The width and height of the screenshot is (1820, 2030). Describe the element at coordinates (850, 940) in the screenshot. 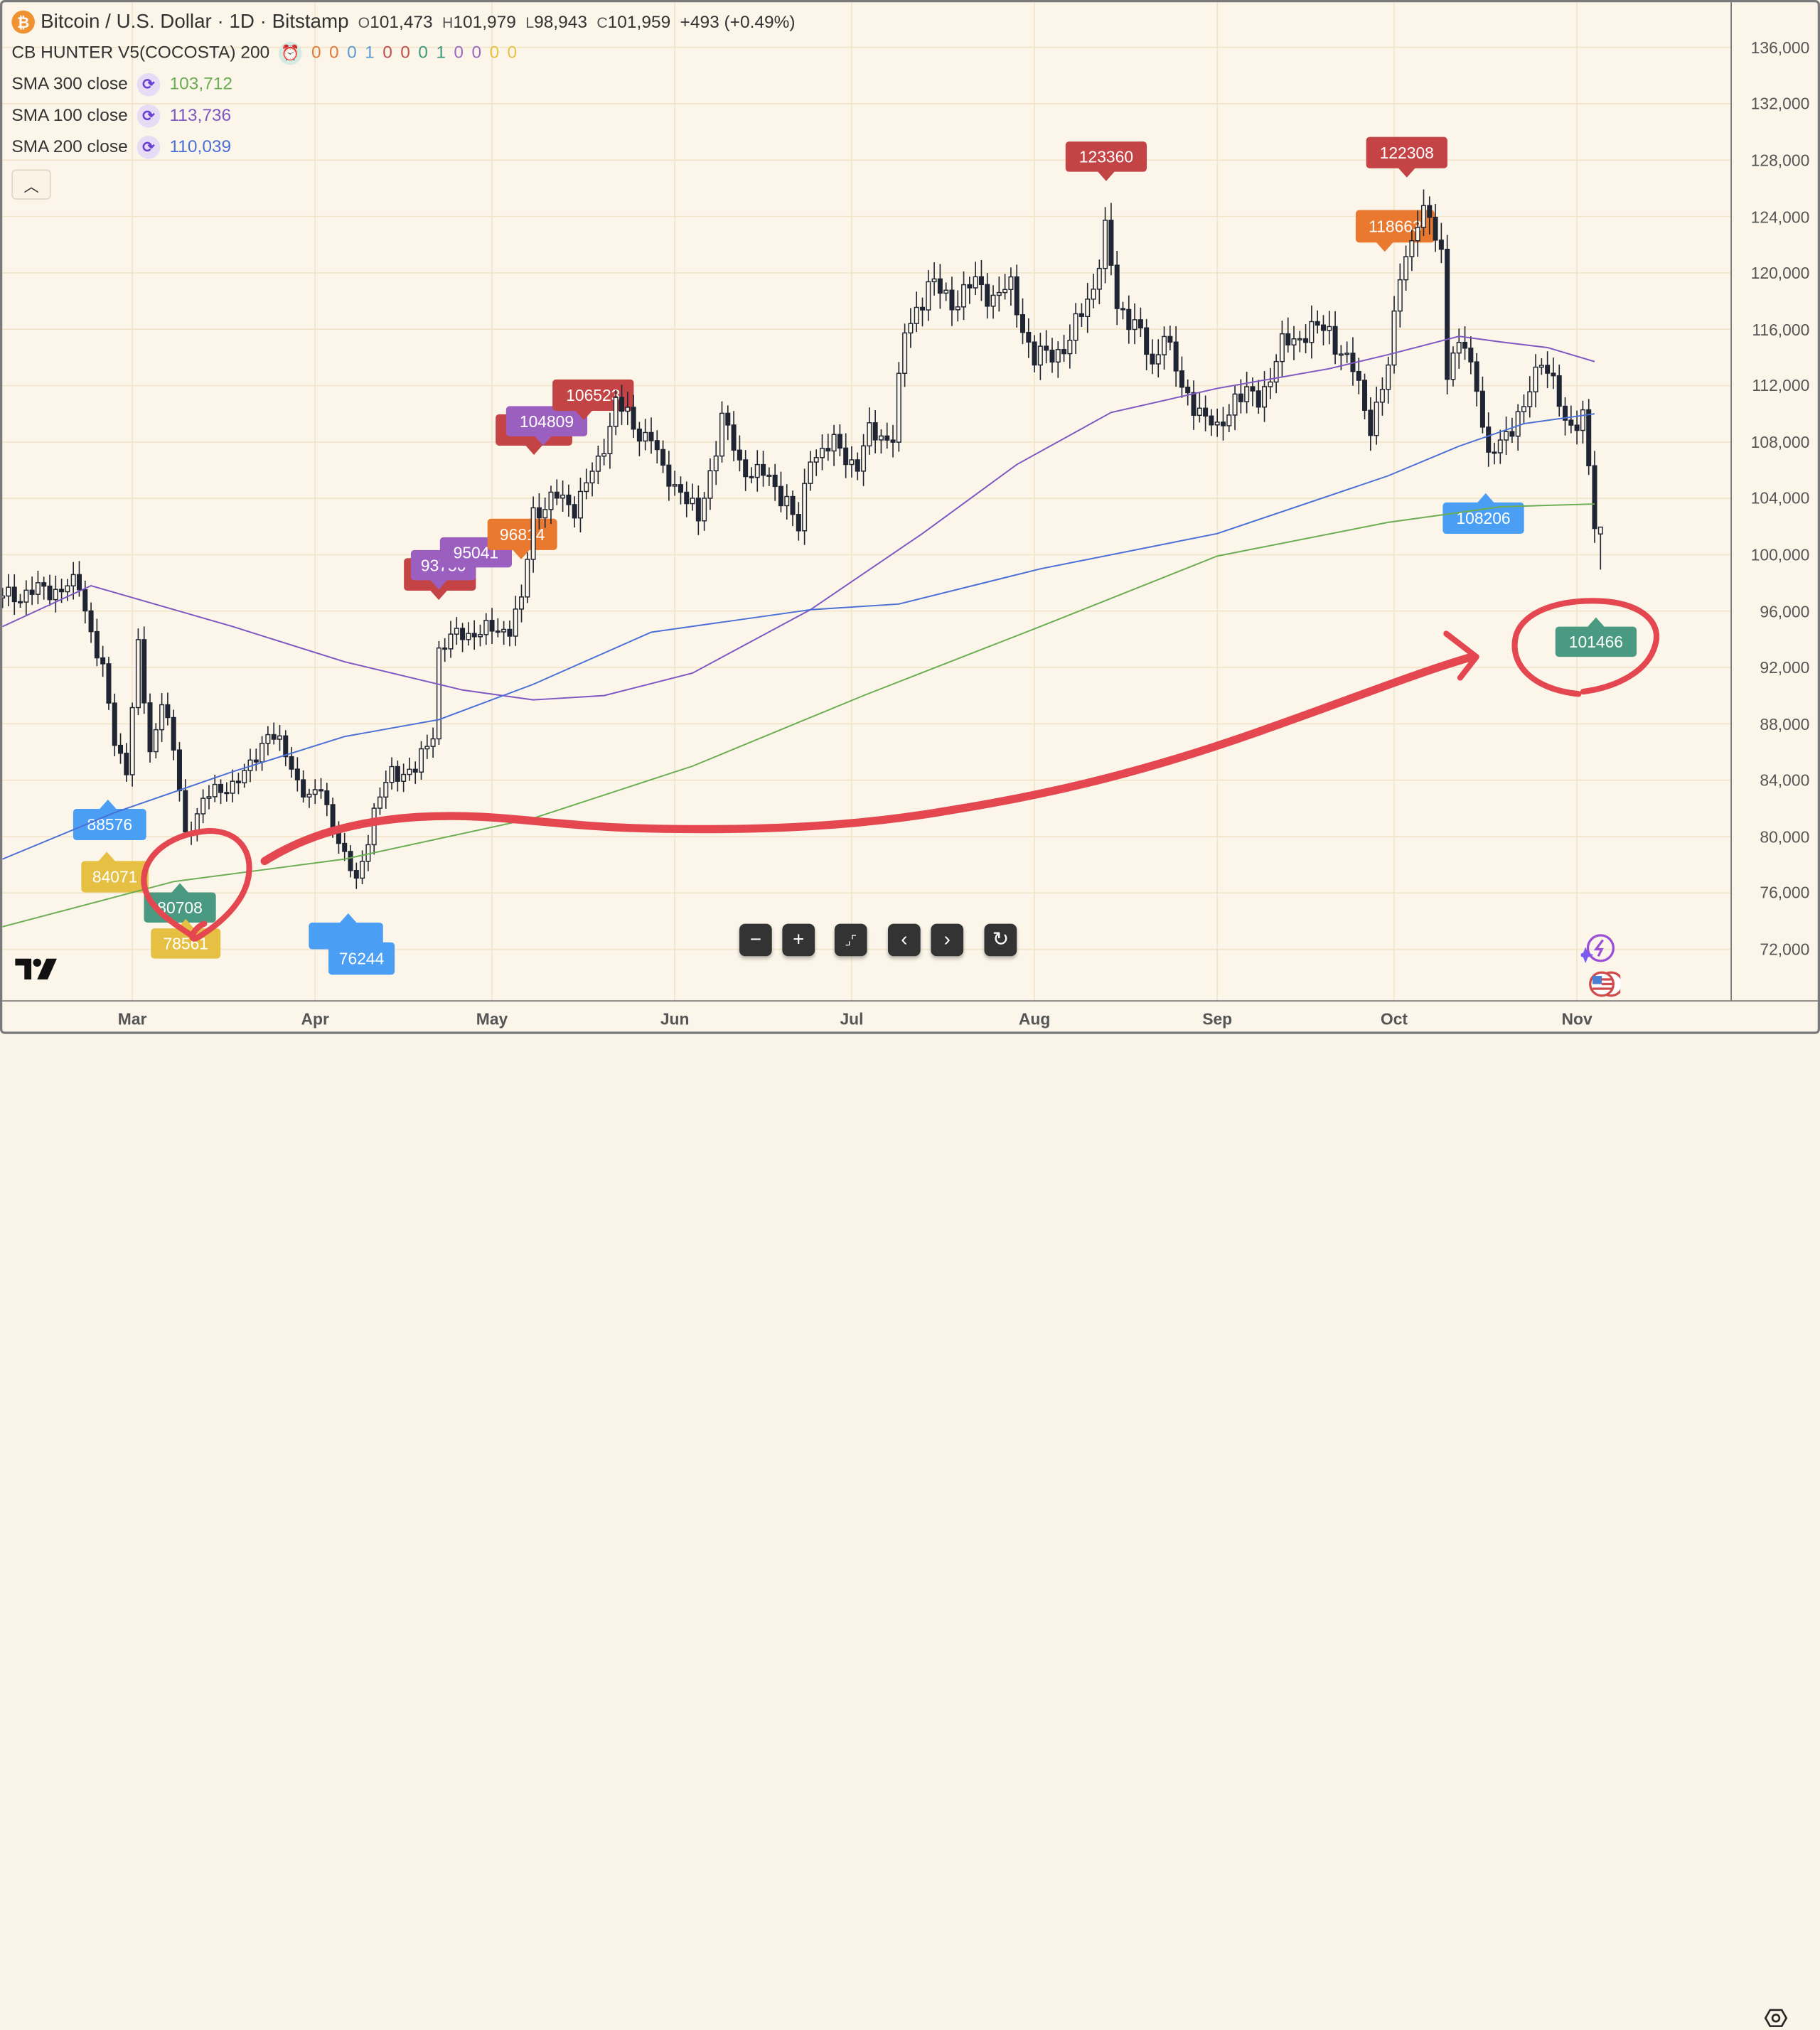

I see `reset-scale-button: ⌟⌜` at that location.